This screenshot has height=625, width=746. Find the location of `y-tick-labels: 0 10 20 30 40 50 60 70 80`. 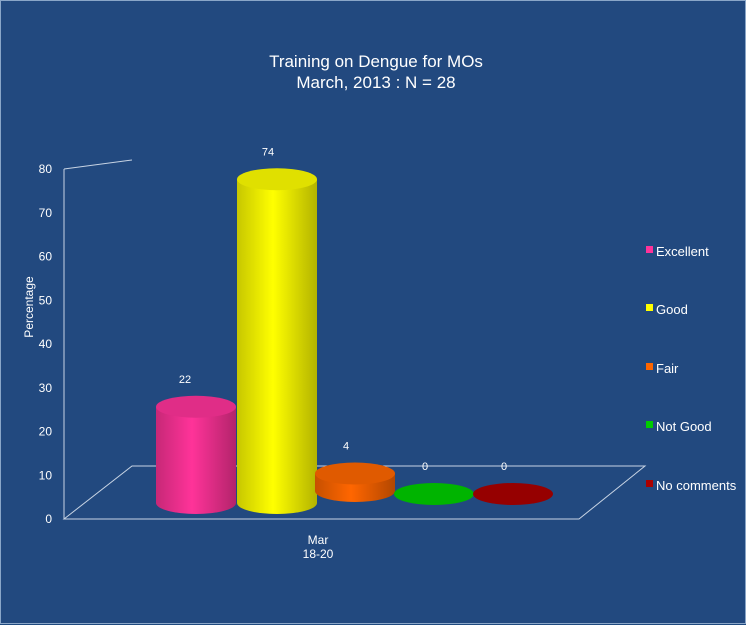

y-tick-labels: 0 10 20 30 40 50 60 70 80 is located at coordinates (46, 344).